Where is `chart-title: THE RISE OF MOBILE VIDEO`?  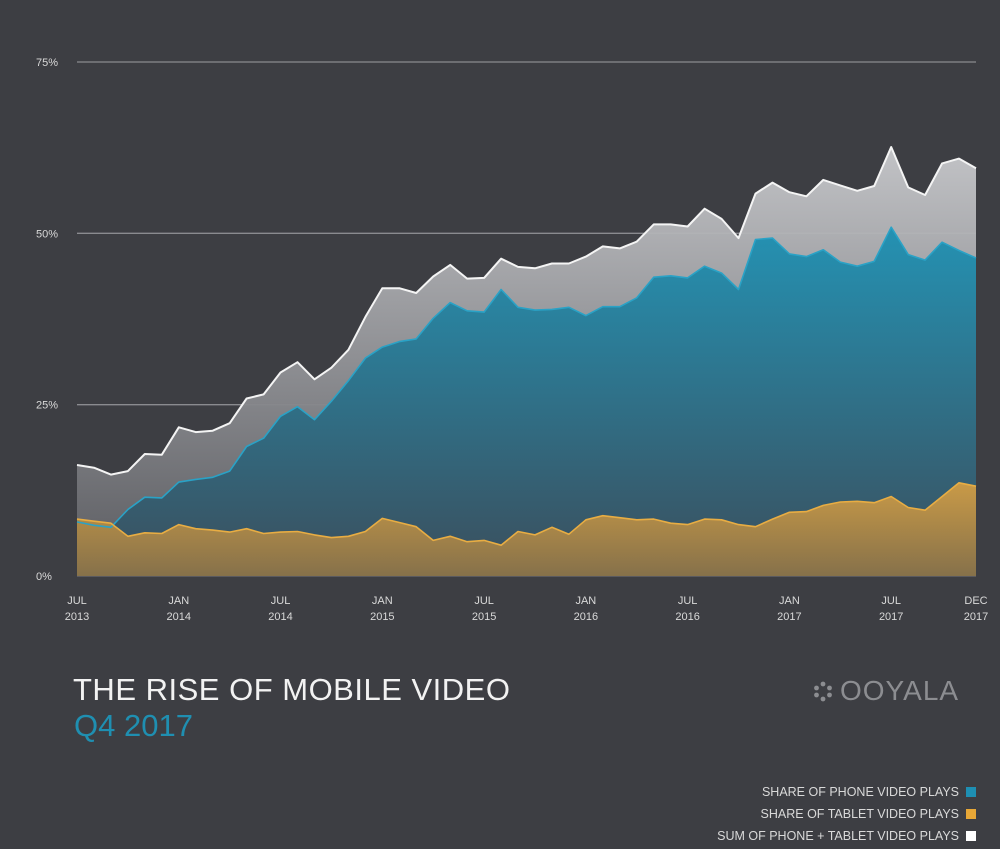
chart-title: THE RISE OF MOBILE VIDEO is located at coordinates (292, 689).